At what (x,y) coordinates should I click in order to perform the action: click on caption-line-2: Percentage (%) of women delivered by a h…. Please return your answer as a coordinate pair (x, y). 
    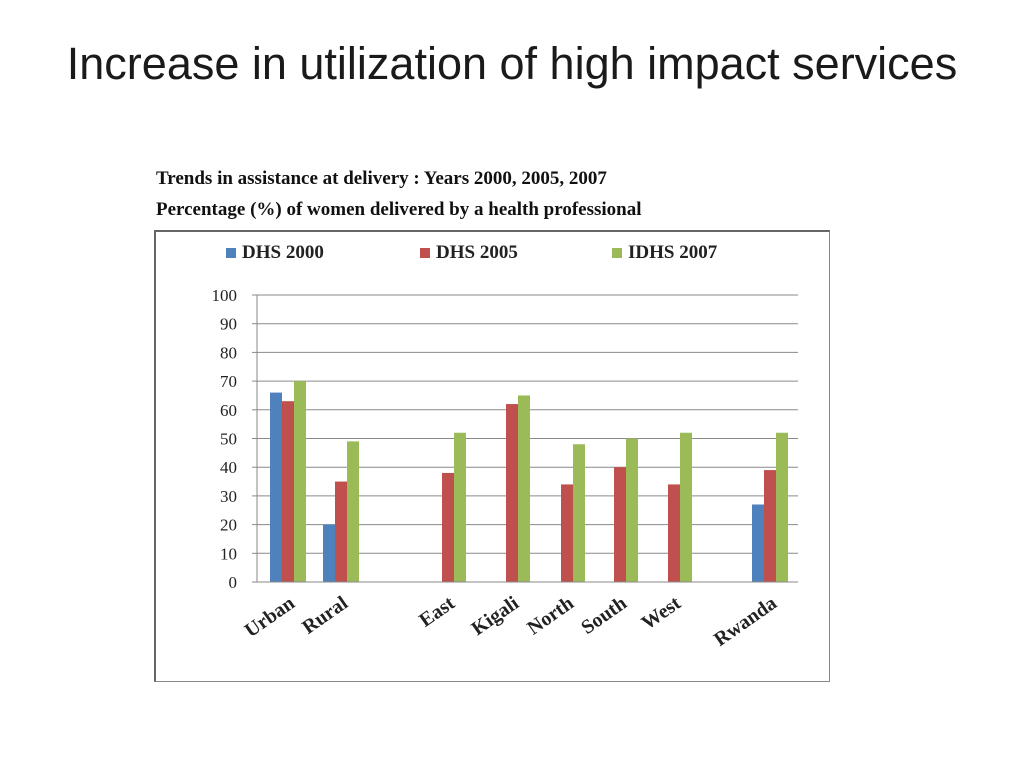
    Looking at the image, I should click on (399, 209).